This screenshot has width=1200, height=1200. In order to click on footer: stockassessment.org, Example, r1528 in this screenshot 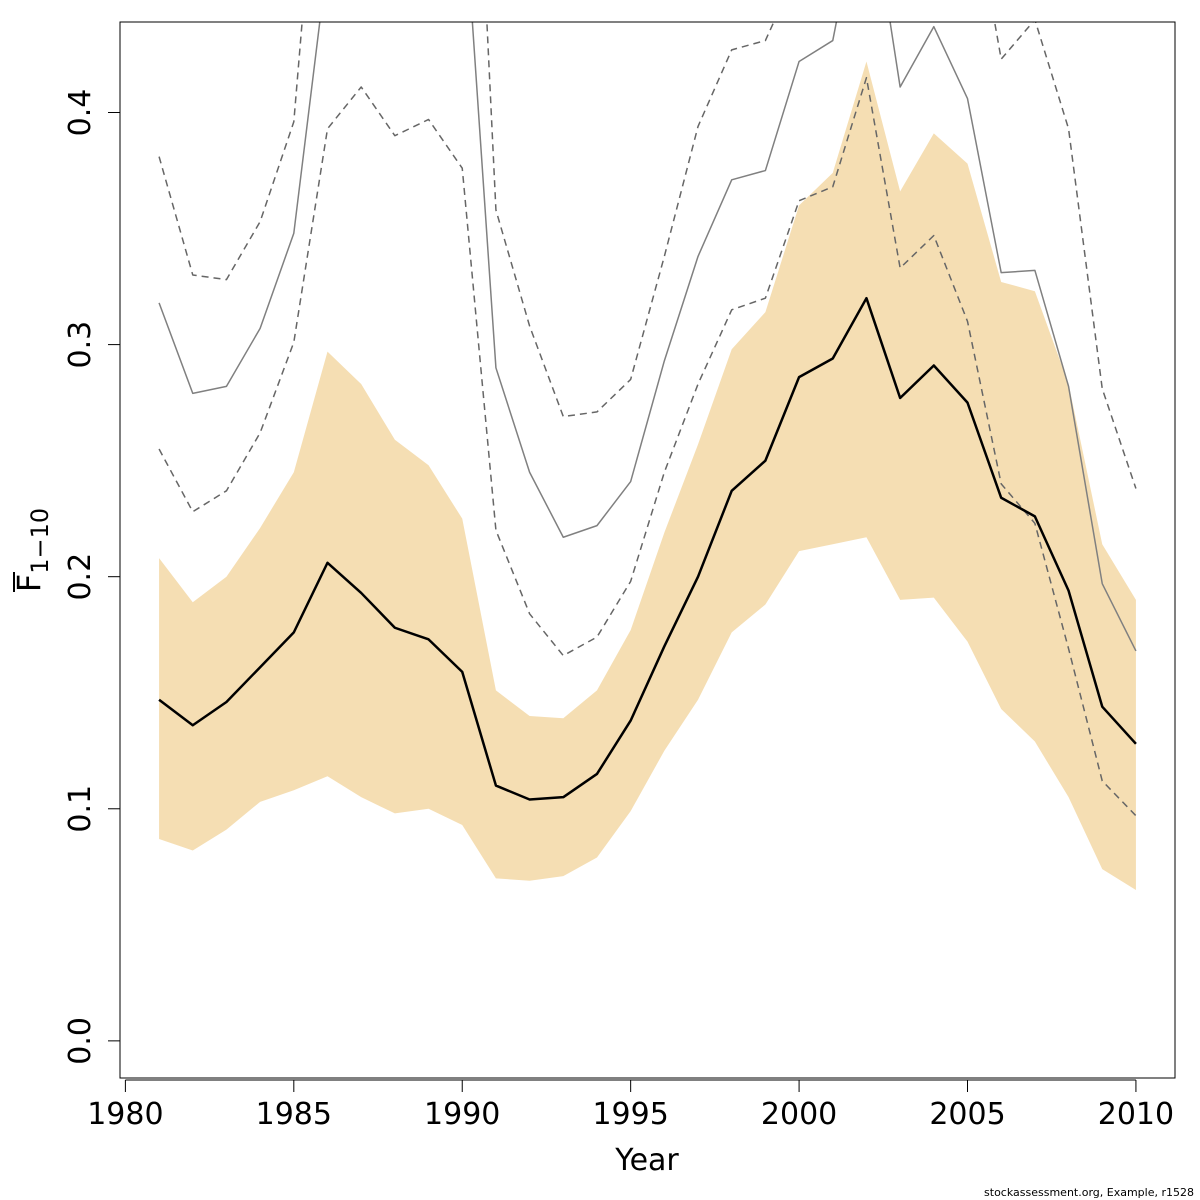, I will do `click(1089, 1192)`.